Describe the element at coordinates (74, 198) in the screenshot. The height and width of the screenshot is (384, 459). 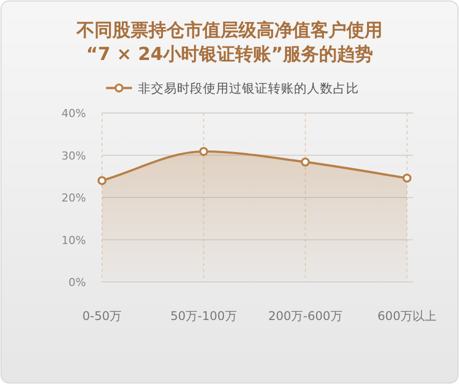
I see `y-tick-label: 20%` at that location.